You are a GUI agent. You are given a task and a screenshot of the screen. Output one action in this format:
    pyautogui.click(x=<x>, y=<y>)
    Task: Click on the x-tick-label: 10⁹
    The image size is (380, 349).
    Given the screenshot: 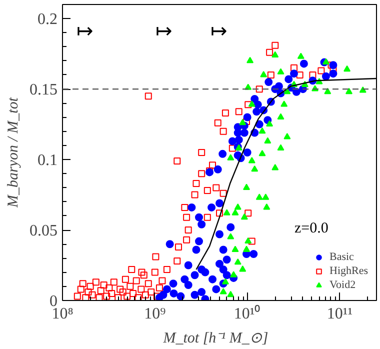 What is the action you would take?
    pyautogui.click(x=155, y=314)
    